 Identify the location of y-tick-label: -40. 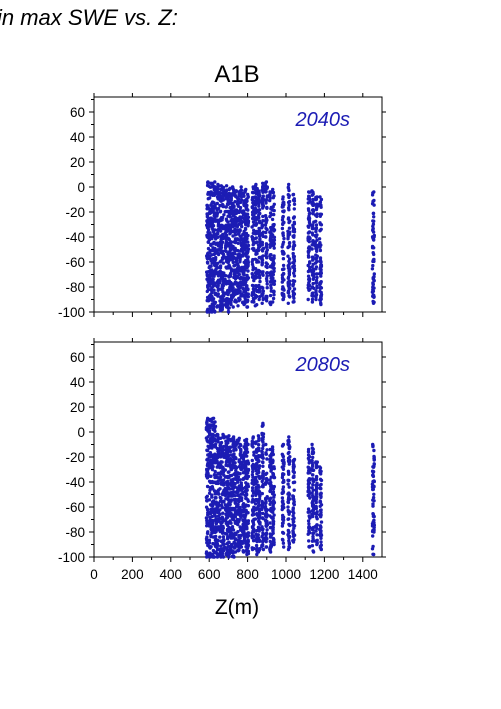
(75, 237).